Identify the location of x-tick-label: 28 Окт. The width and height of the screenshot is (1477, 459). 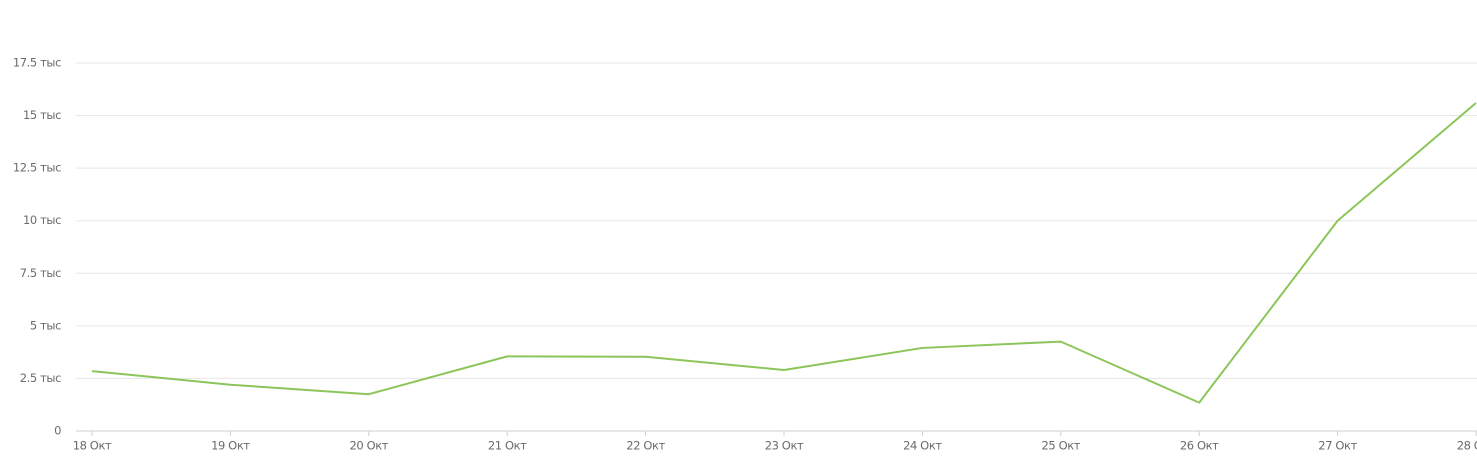
(1467, 446).